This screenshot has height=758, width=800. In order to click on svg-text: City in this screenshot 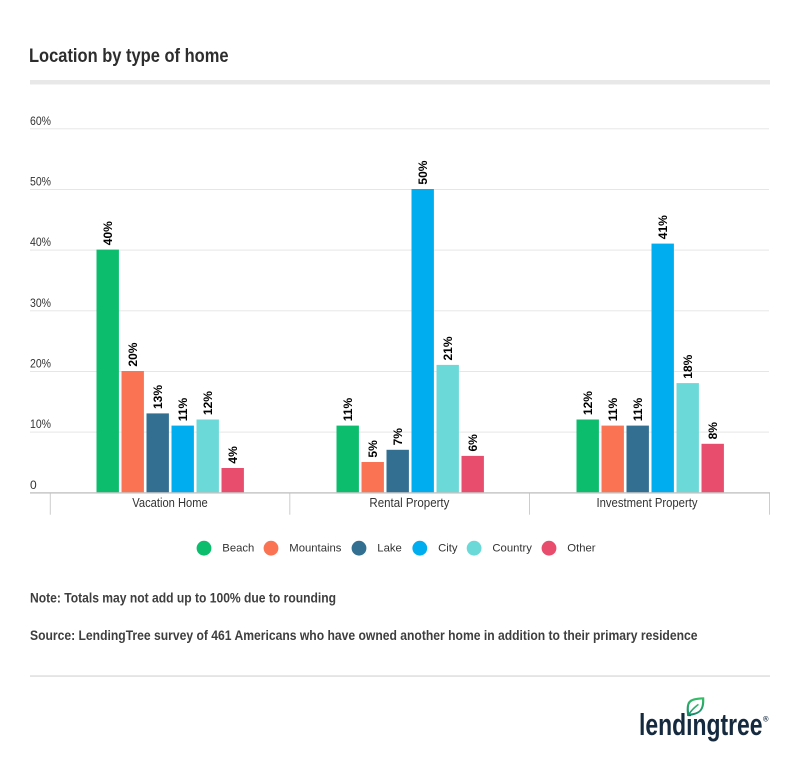, I will do `click(448, 549)`.